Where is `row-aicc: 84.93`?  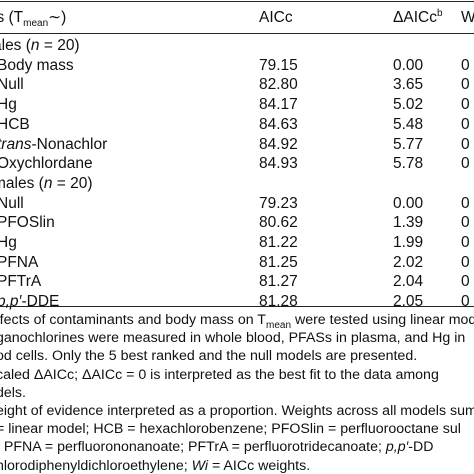
row-aicc: 84.93 is located at coordinates (278, 164).